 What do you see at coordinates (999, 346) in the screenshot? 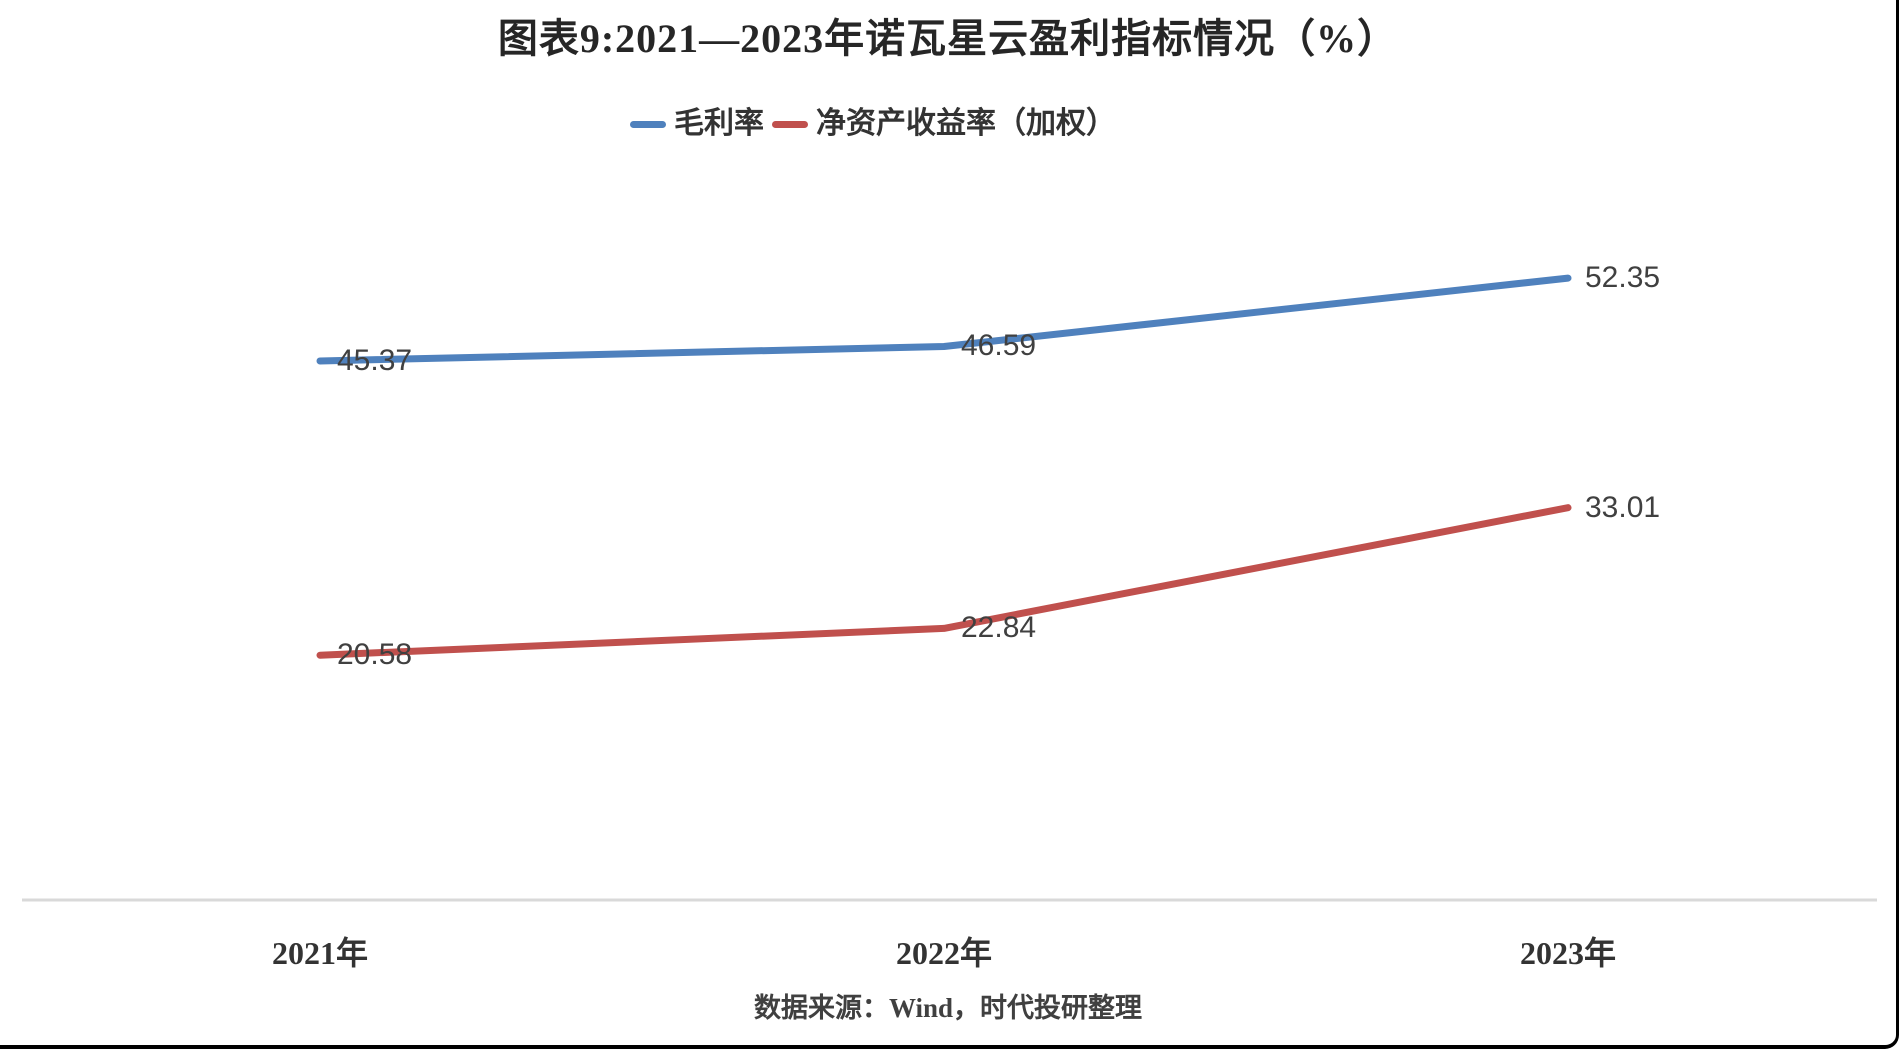
I see `data-label-gross-margin-2022: 46.59` at bounding box center [999, 346].